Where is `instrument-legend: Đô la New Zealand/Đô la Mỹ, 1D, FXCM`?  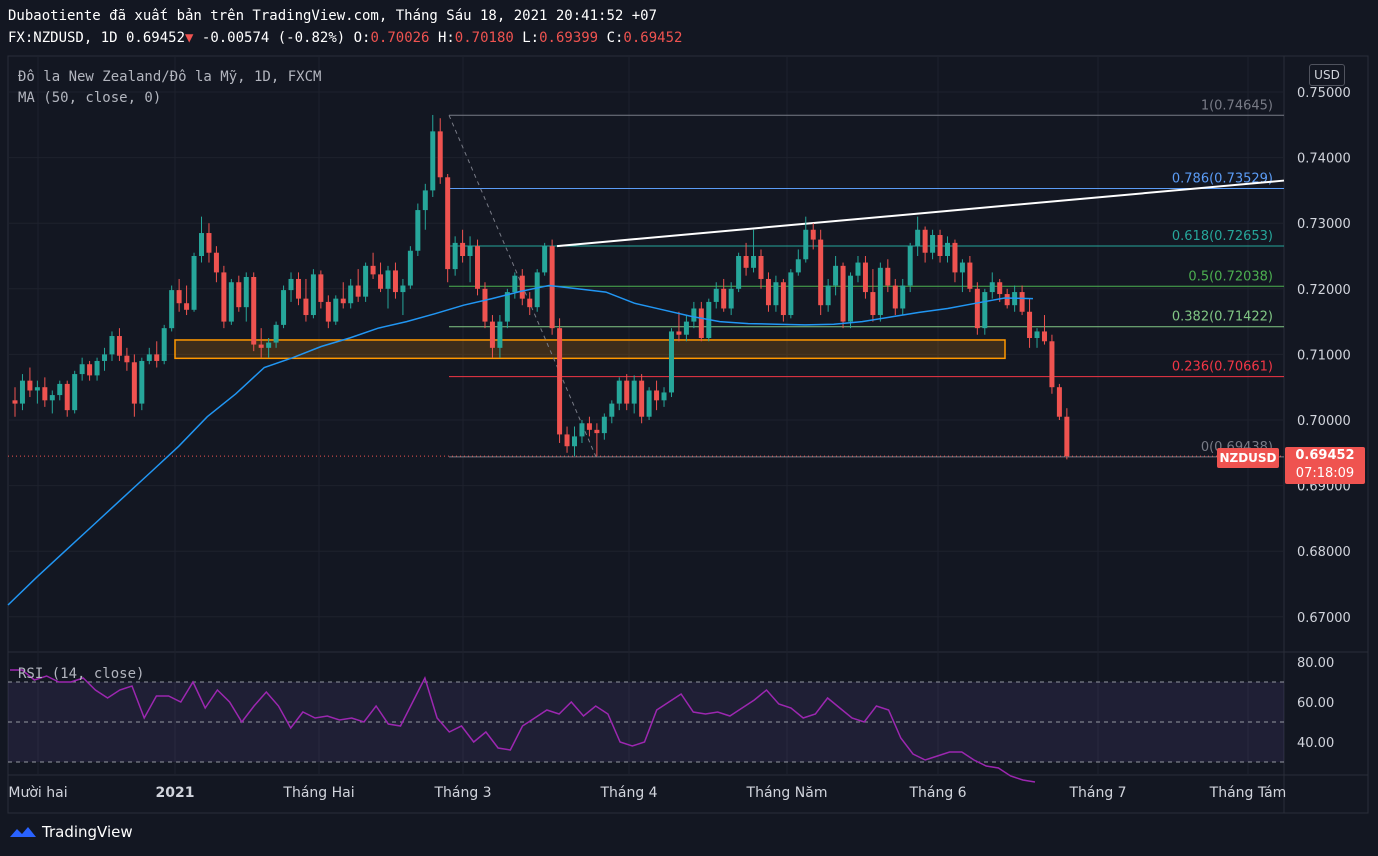
instrument-legend: Đô la New Zealand/Đô la Mỹ, 1D, FXCM is located at coordinates (170, 77).